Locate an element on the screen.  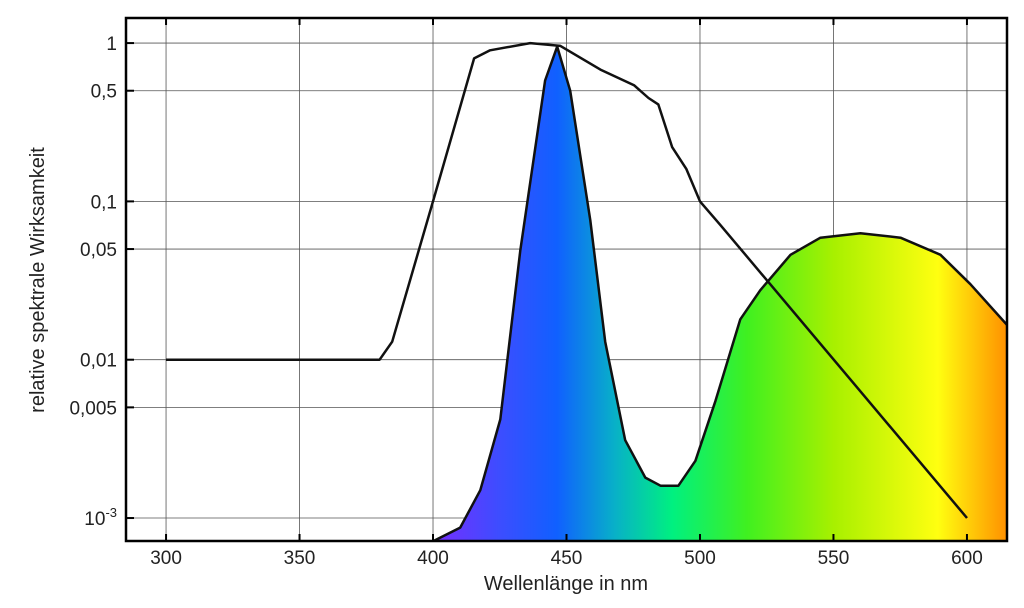
x-tick-label: 600 is located at coordinates (967, 558).